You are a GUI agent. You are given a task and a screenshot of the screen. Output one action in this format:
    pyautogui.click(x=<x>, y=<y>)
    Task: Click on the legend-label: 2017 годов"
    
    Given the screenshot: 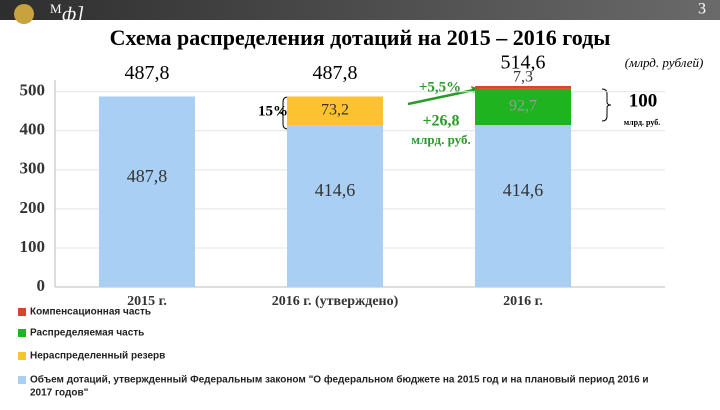 What is the action you would take?
    pyautogui.click(x=59, y=393)
    